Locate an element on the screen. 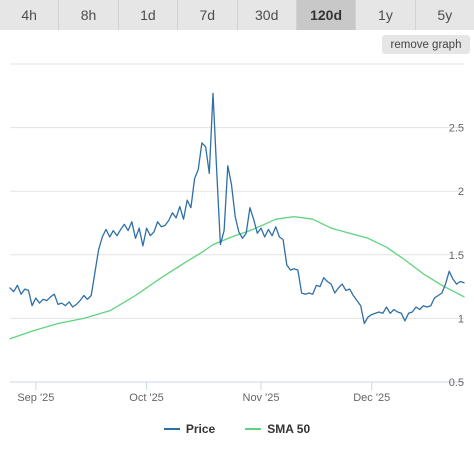 This screenshot has height=455, width=474. chart-legend: Price SMA 50 is located at coordinates (237, 429).